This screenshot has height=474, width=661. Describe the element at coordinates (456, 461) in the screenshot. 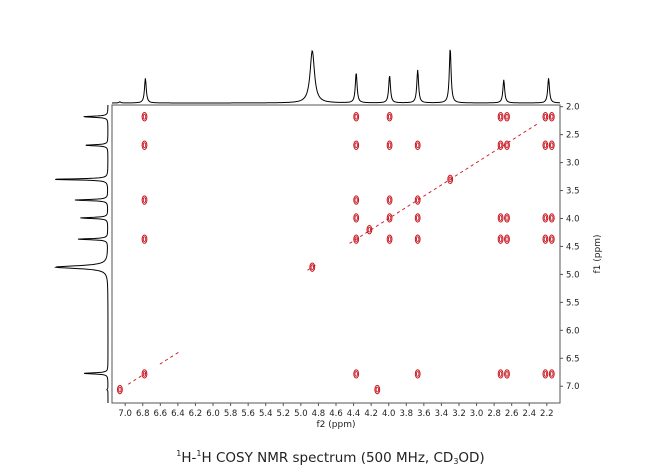

I see `title-sub: 3` at that location.